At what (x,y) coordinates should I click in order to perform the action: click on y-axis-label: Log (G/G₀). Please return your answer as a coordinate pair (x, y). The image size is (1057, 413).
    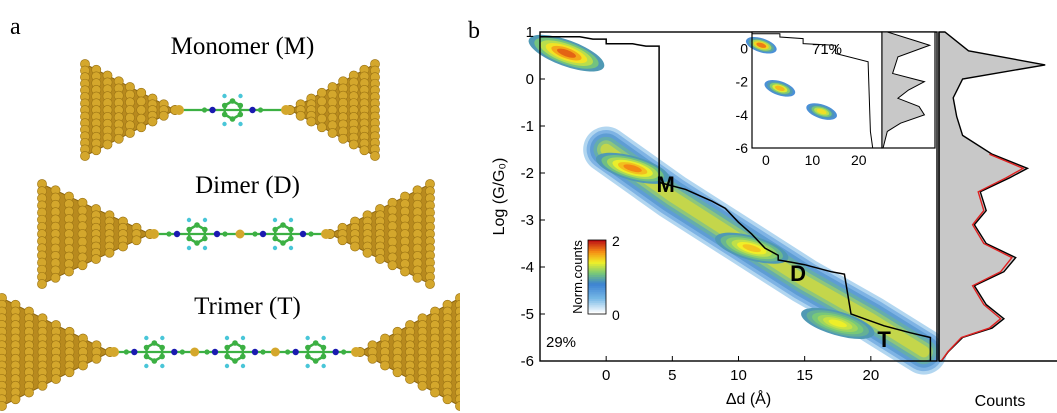
    Looking at the image, I should click on (499, 197).